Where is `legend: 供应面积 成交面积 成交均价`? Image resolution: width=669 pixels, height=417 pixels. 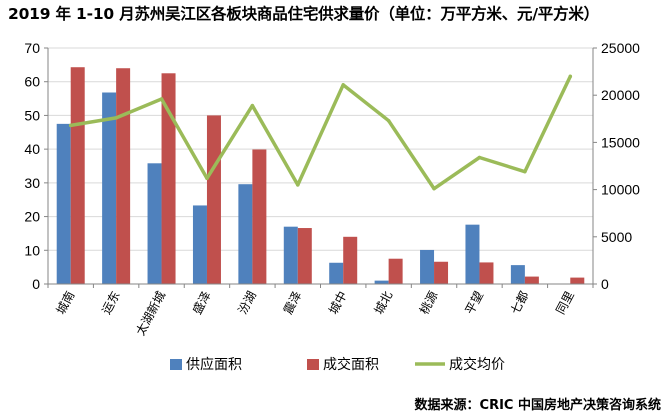
legend: 供应面积 成交面积 成交均价 is located at coordinates (337, 364).